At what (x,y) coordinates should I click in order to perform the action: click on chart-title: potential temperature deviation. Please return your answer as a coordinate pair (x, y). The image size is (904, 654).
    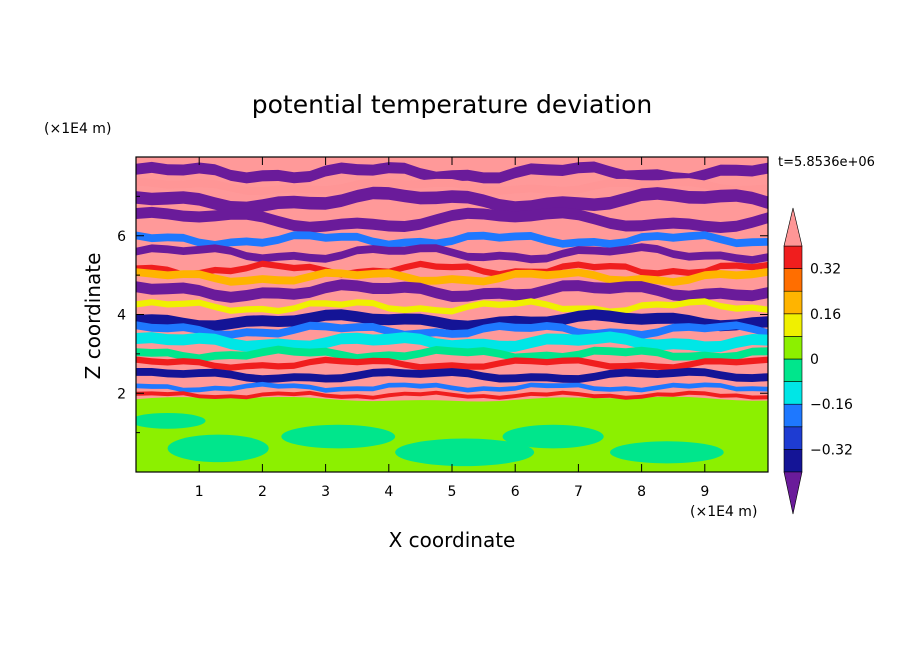
    Looking at the image, I should click on (452, 104).